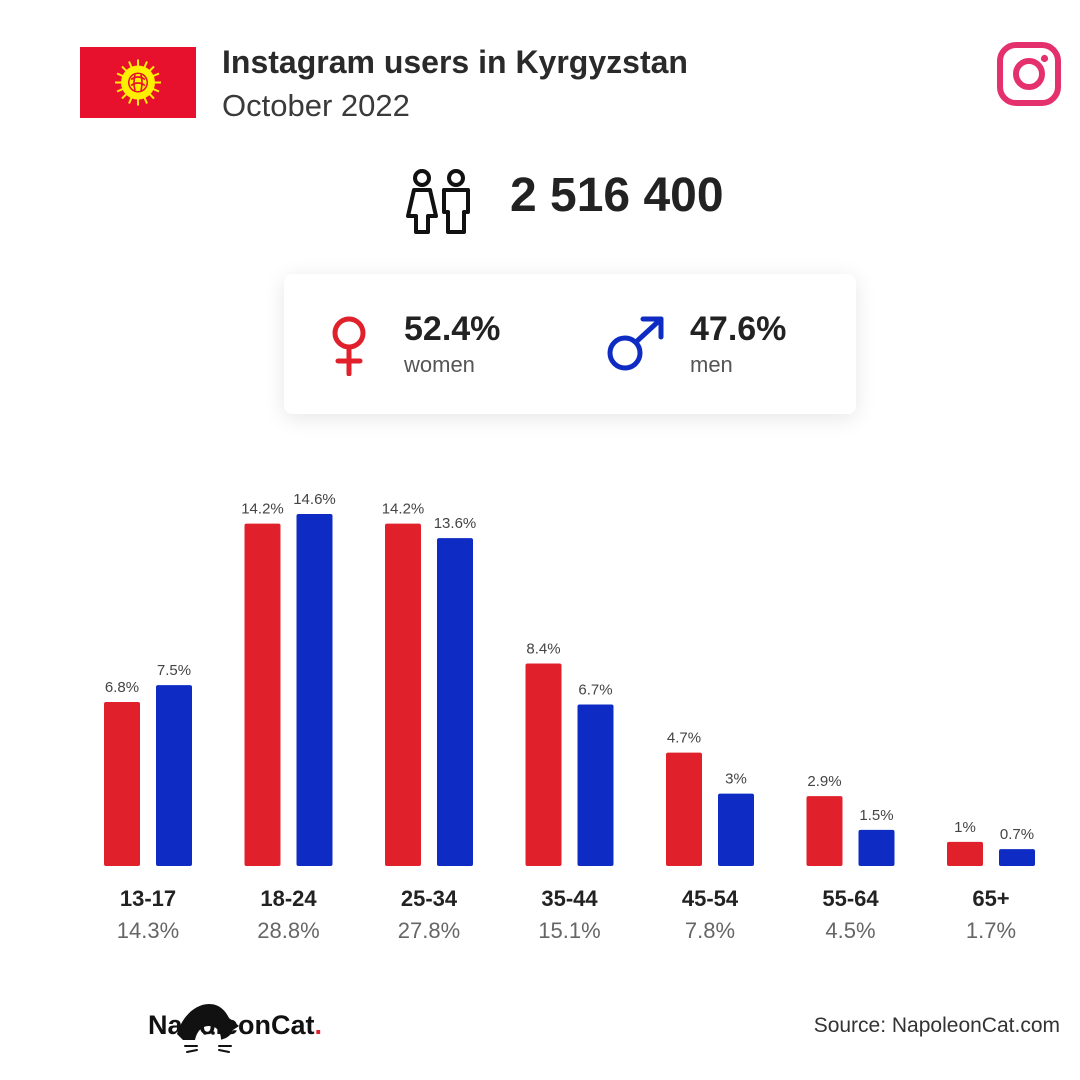 The width and height of the screenshot is (1080, 1080). I want to click on category-total-45-54: 7.8%, so click(710, 930).